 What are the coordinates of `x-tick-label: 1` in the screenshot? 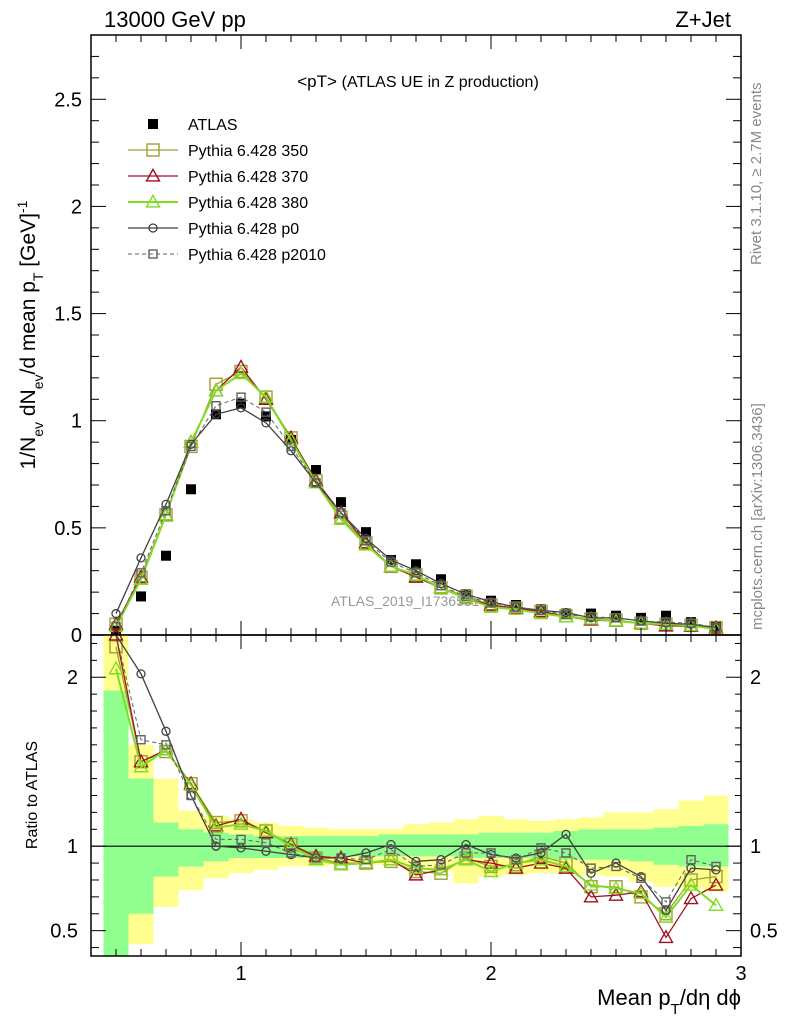 It's located at (240, 974).